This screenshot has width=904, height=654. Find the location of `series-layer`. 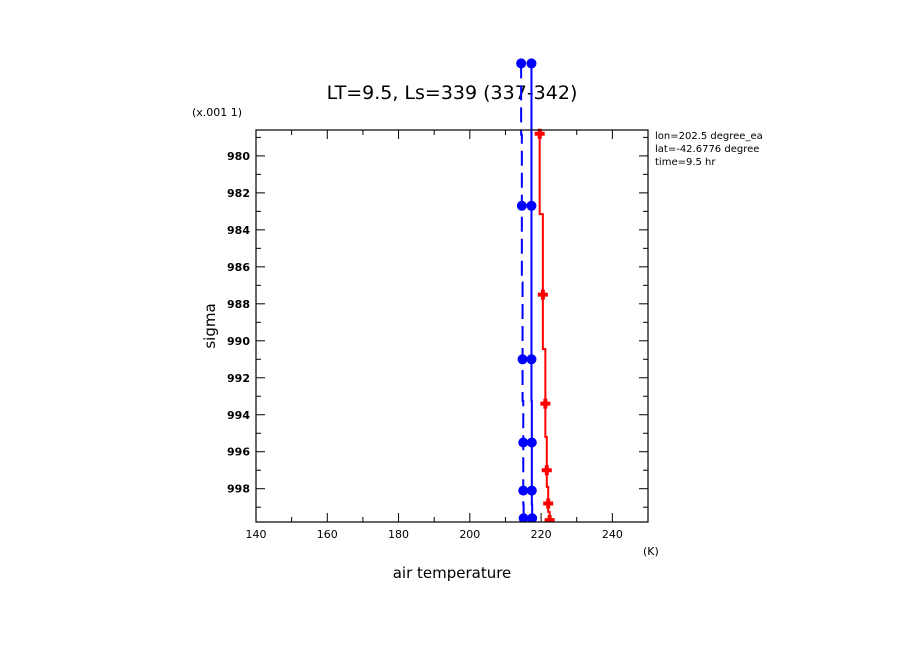

series-layer is located at coordinates (535, 290).